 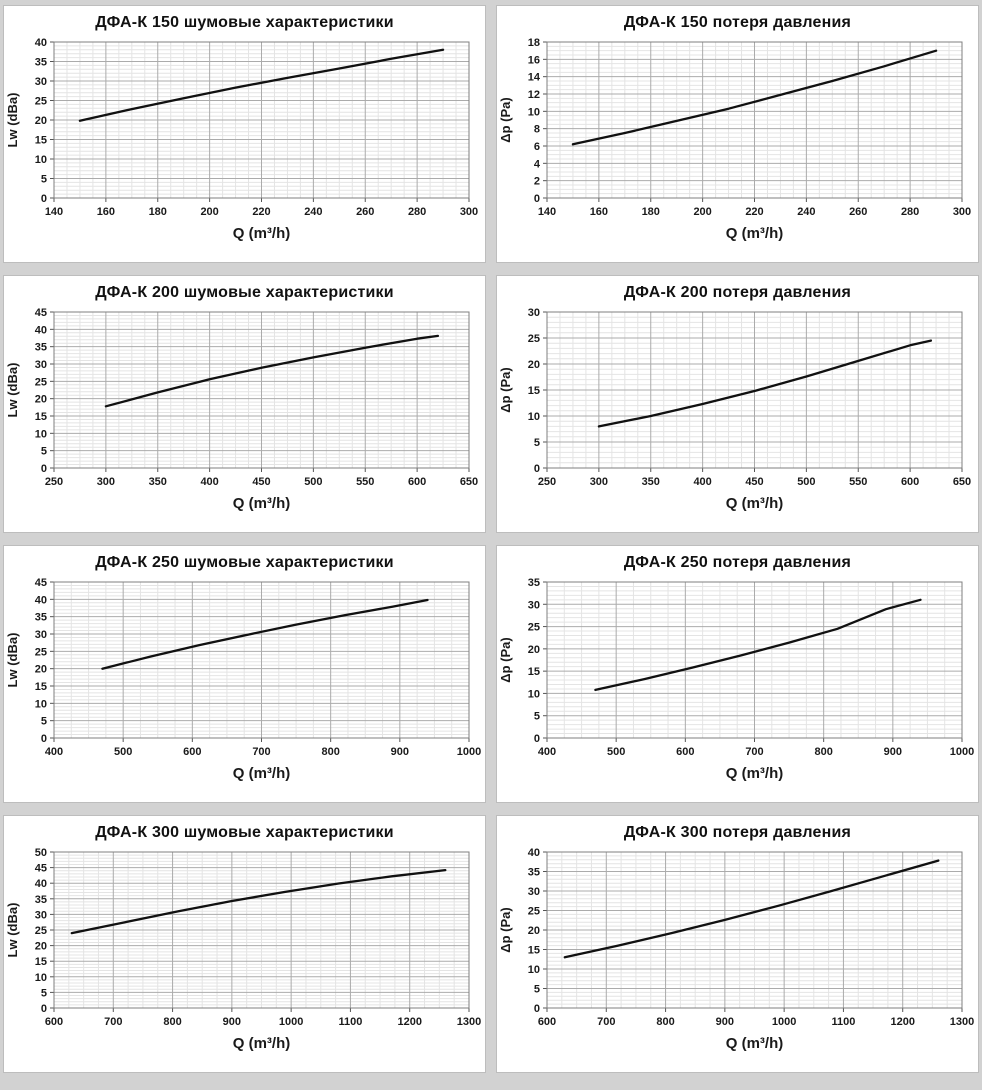 What do you see at coordinates (599, 212) in the screenshot?
I see `x-tick-label: 160` at bounding box center [599, 212].